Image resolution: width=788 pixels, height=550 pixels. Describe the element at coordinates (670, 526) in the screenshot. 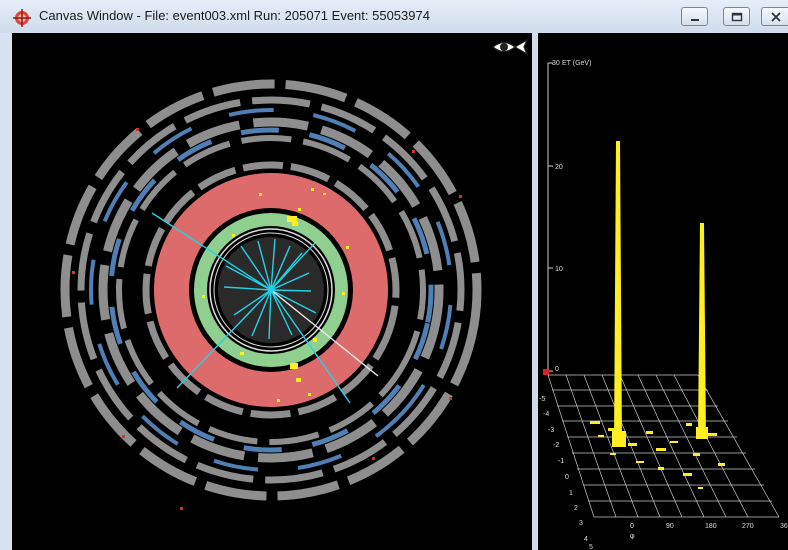

I see `svg-text: 90` at that location.